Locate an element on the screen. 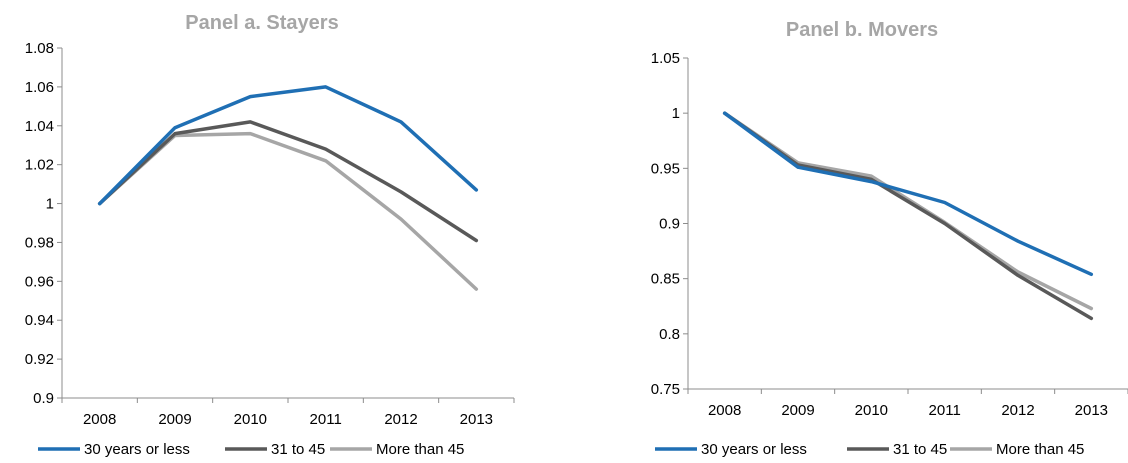  panel-1-x-tick-label: 2012 is located at coordinates (400, 419).